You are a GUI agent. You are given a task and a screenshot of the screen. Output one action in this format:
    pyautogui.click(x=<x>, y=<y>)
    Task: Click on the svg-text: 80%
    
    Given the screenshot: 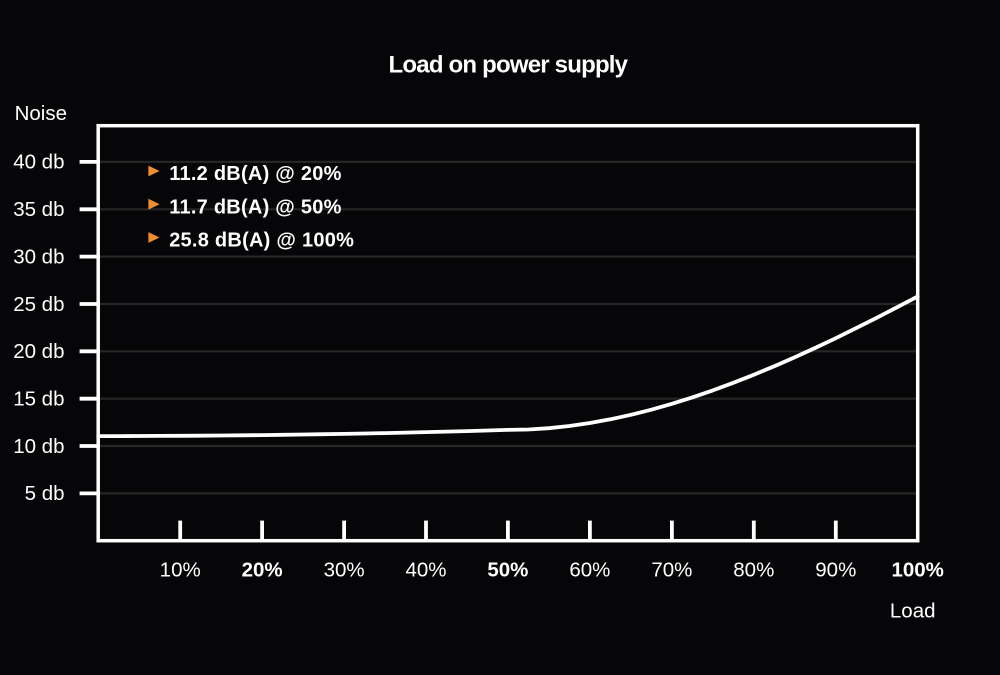 What is the action you would take?
    pyautogui.click(x=753, y=570)
    